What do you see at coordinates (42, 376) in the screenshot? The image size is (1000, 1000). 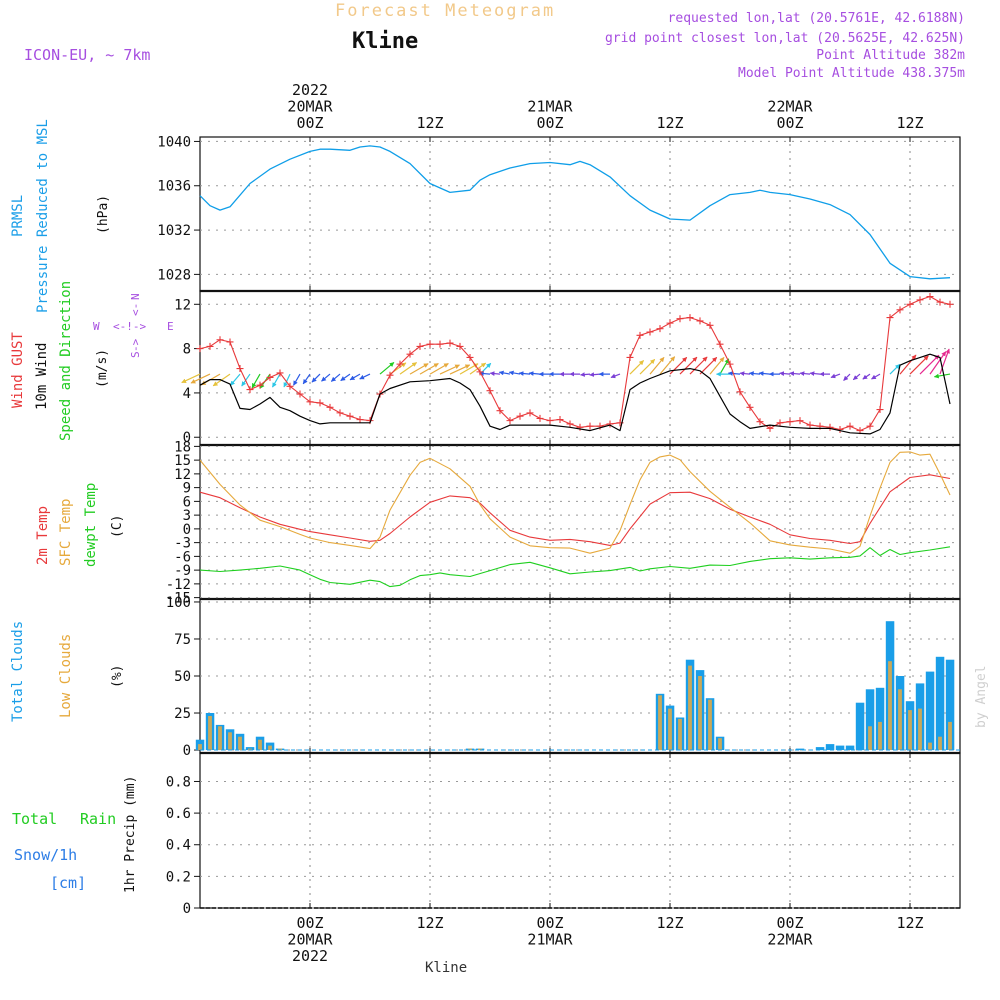 I see `wind-label-10m: 10m Wind` at bounding box center [42, 376].